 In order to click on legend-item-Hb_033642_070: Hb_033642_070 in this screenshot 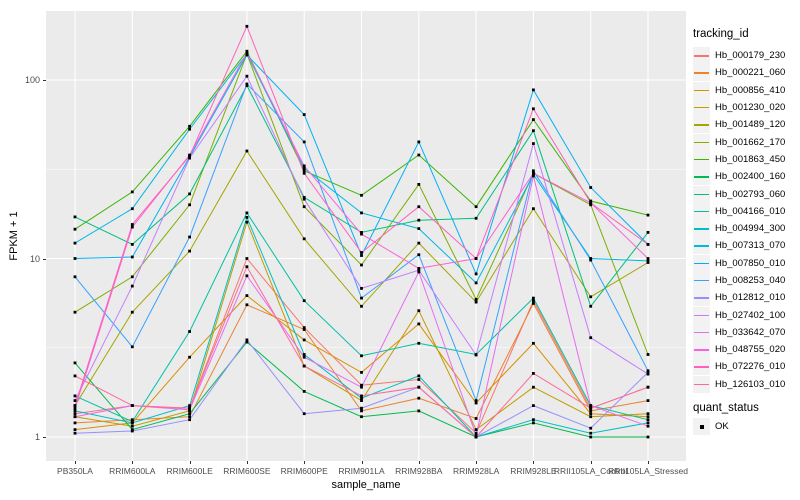, I will do `click(739, 332)`.